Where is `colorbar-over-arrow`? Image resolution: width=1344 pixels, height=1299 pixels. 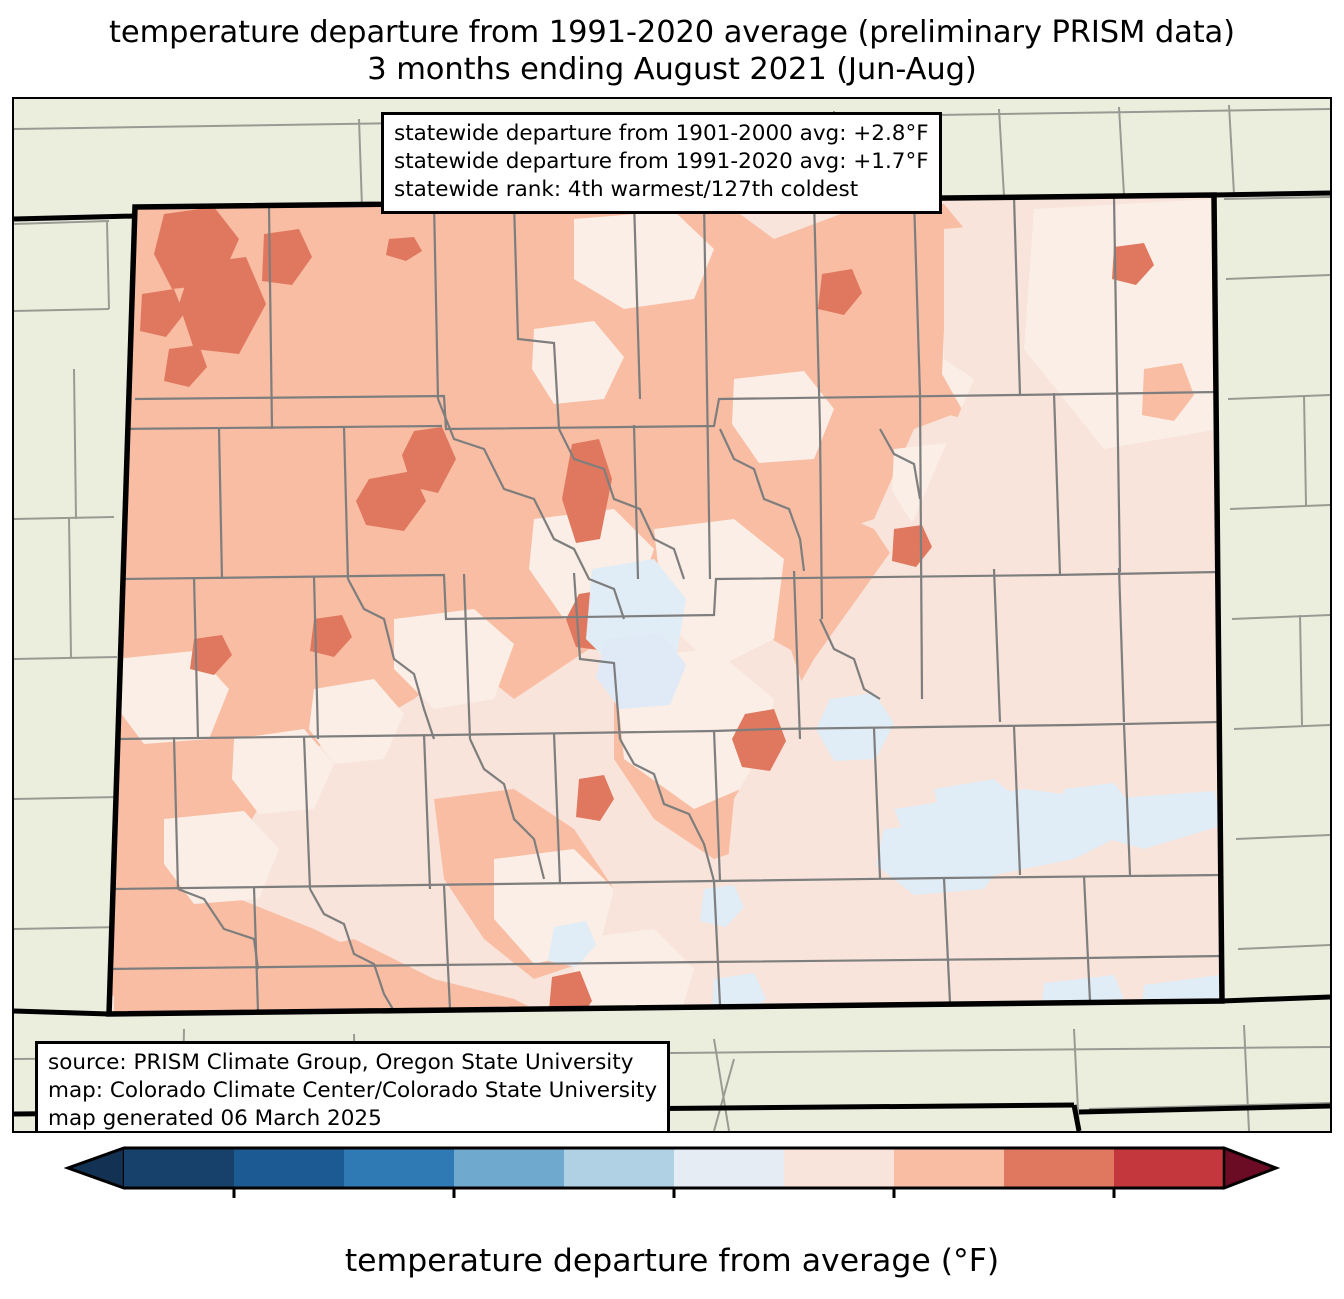 colorbar-over-arrow is located at coordinates (1251, 1168).